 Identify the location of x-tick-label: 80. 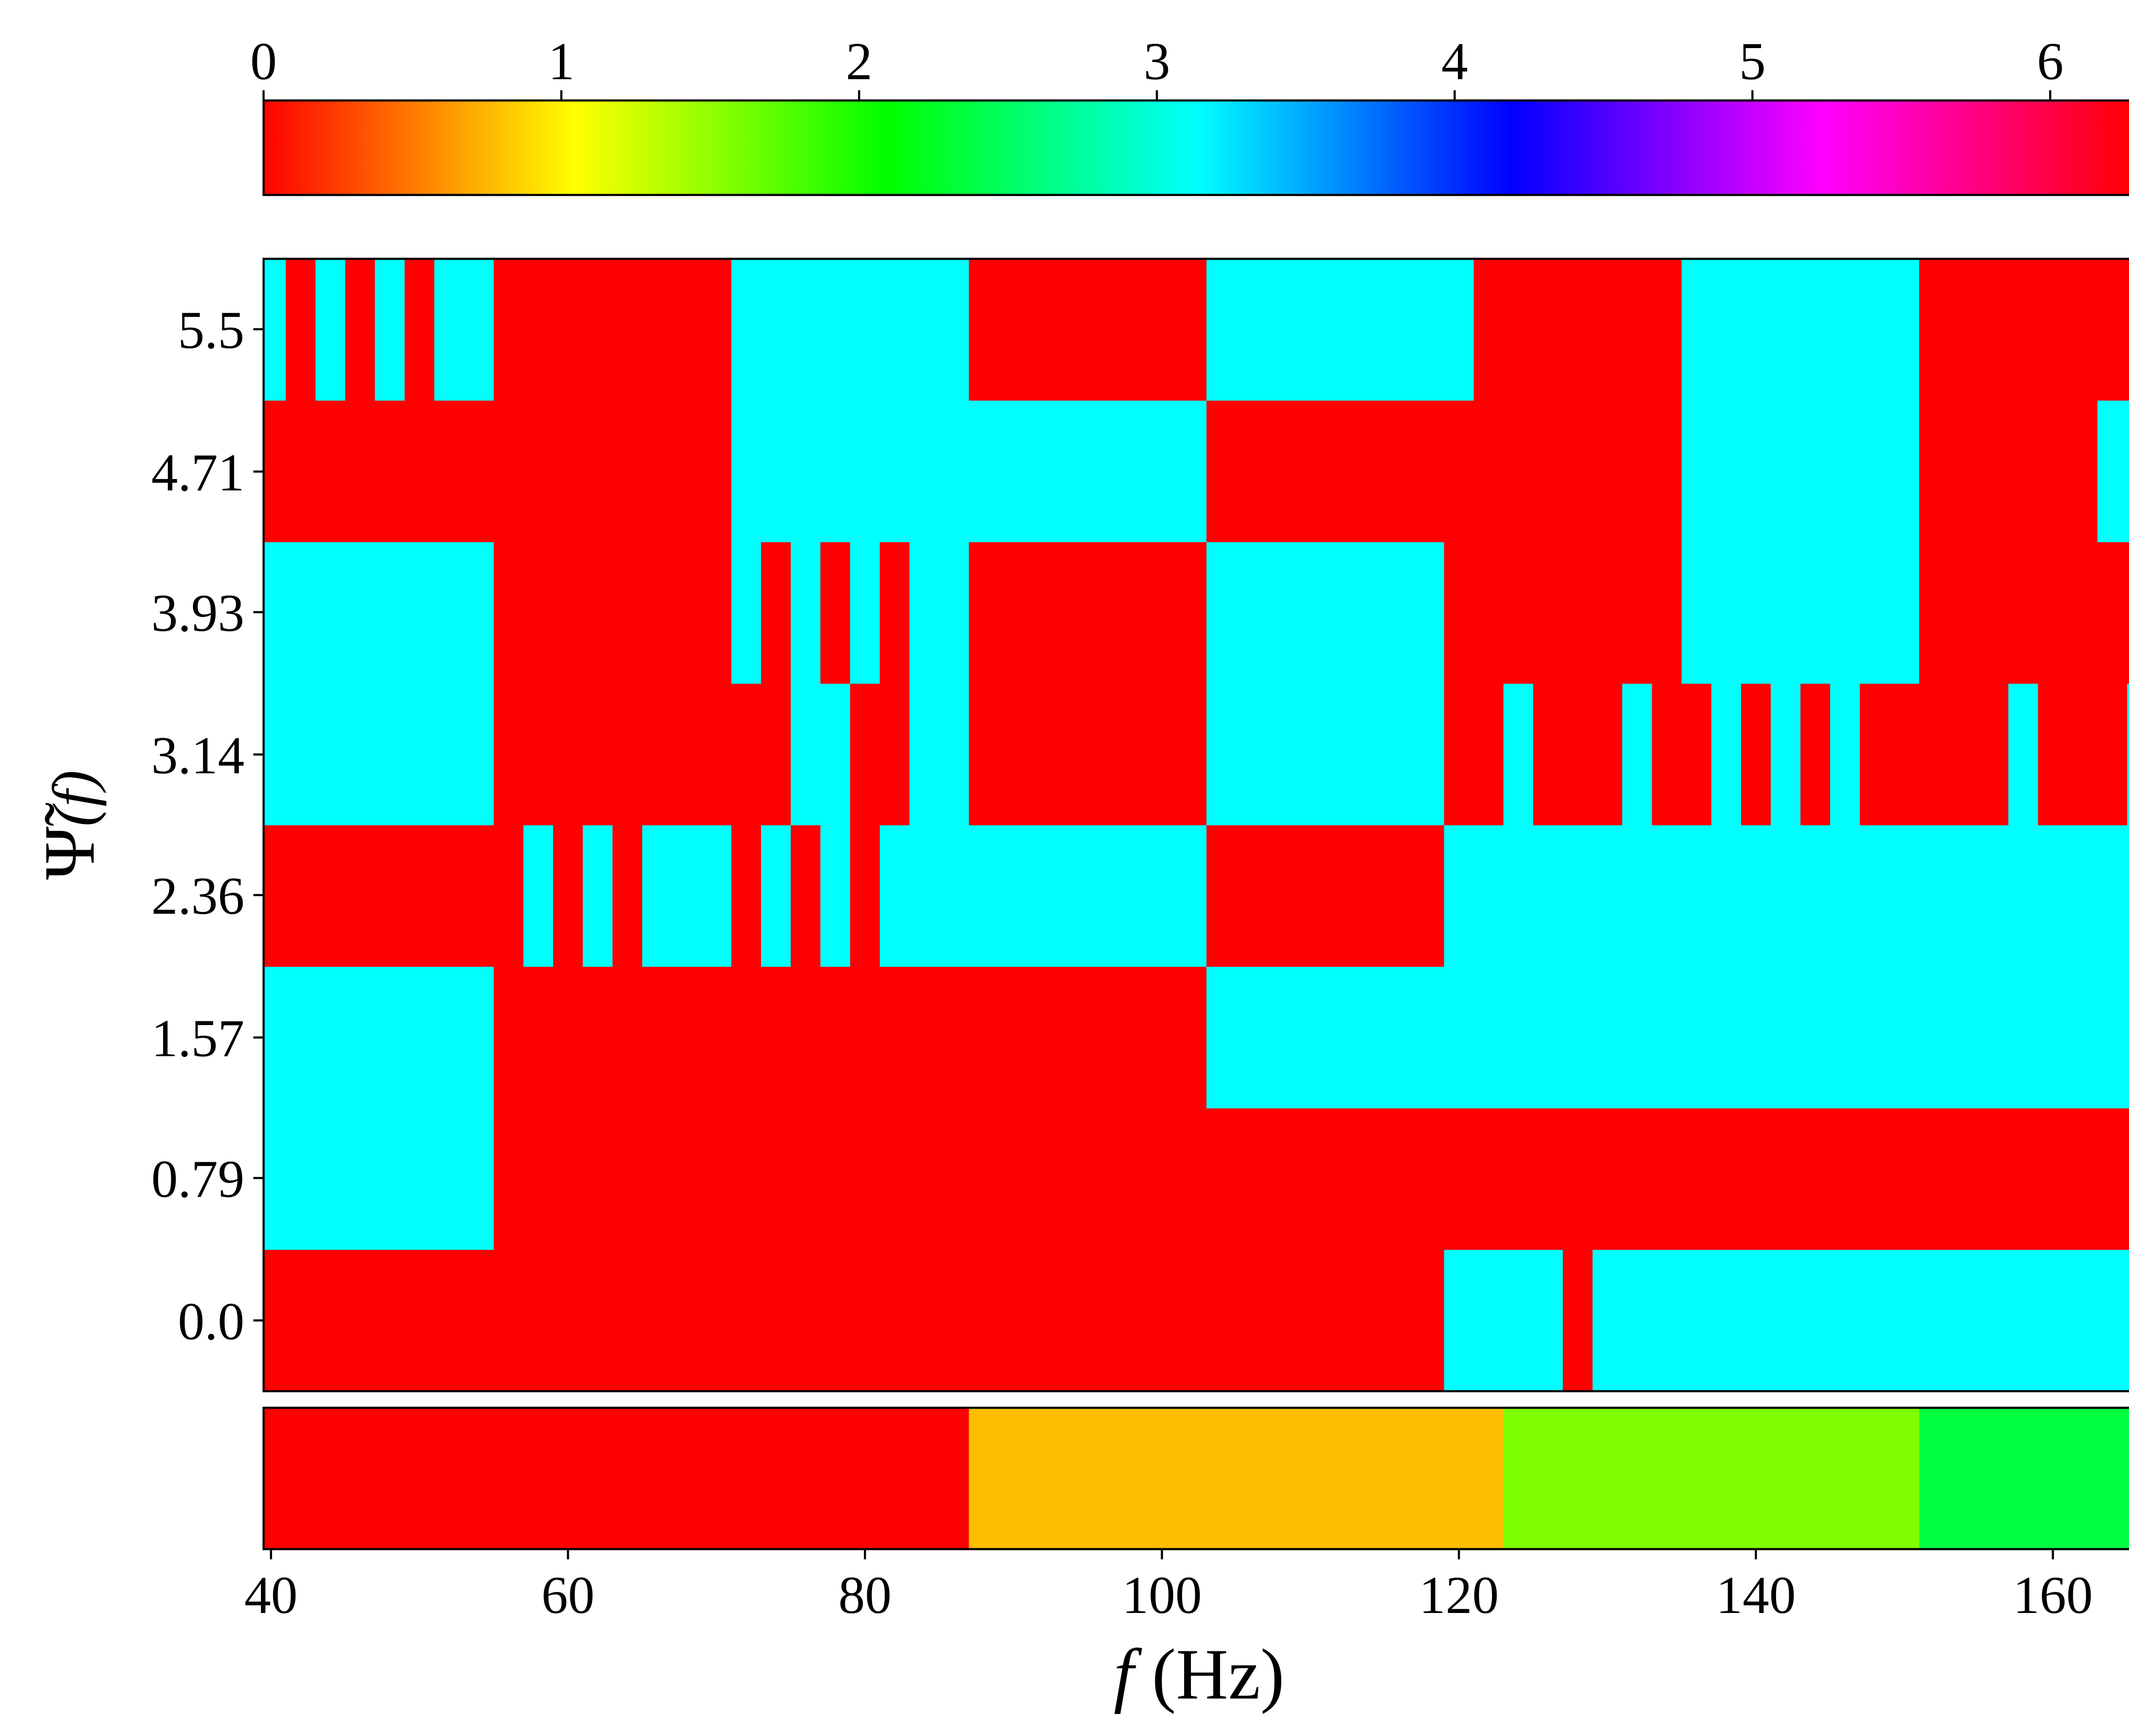
(865, 1595).